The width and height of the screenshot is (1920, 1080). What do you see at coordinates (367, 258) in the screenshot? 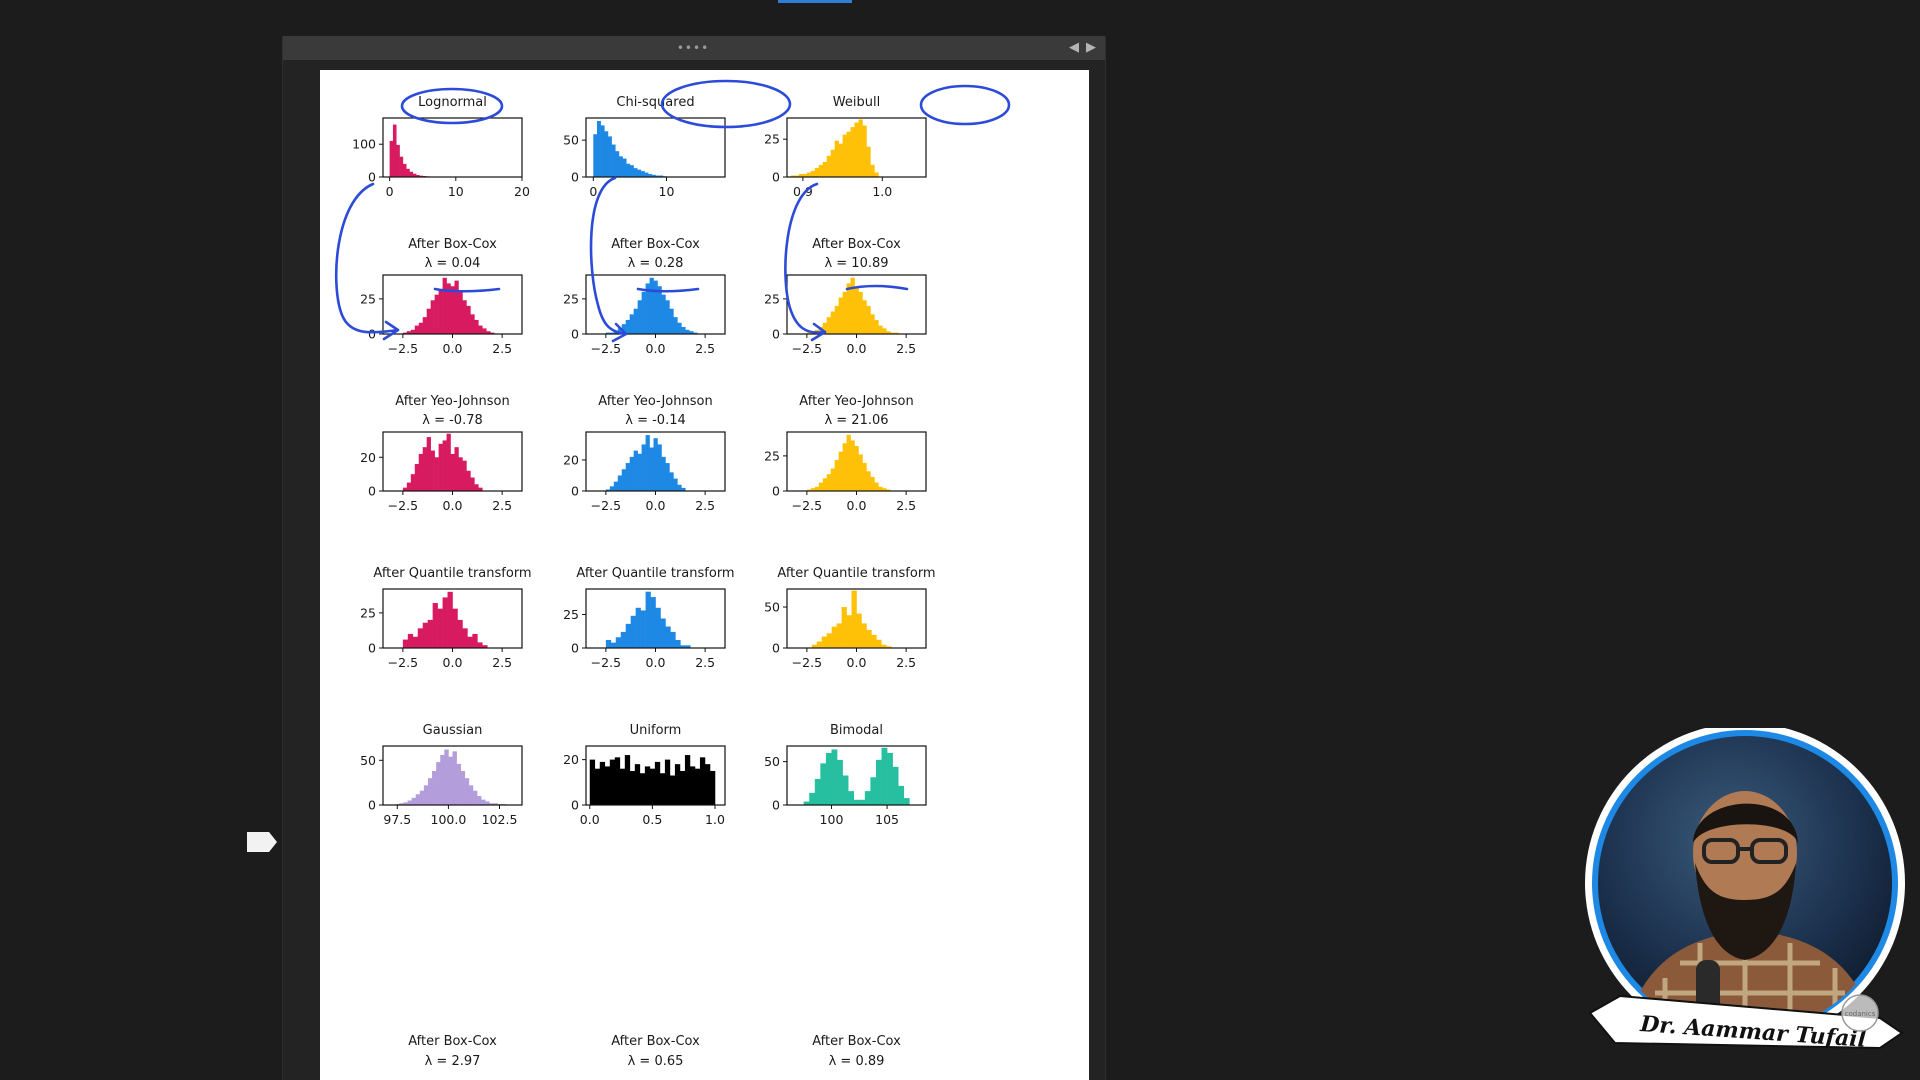
I see `annotation-arrow-lognormal` at bounding box center [367, 258].